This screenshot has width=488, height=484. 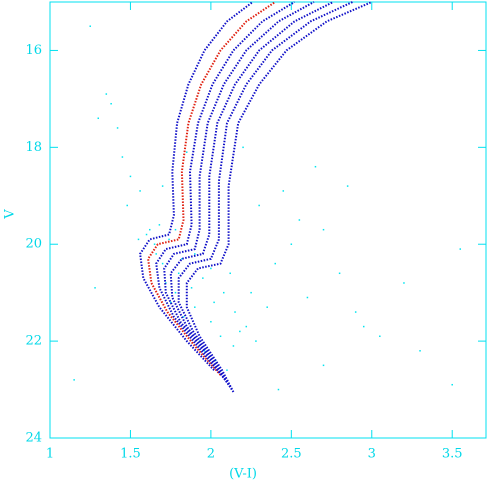 I want to click on y-tick-label: 20, so click(x=33, y=244).